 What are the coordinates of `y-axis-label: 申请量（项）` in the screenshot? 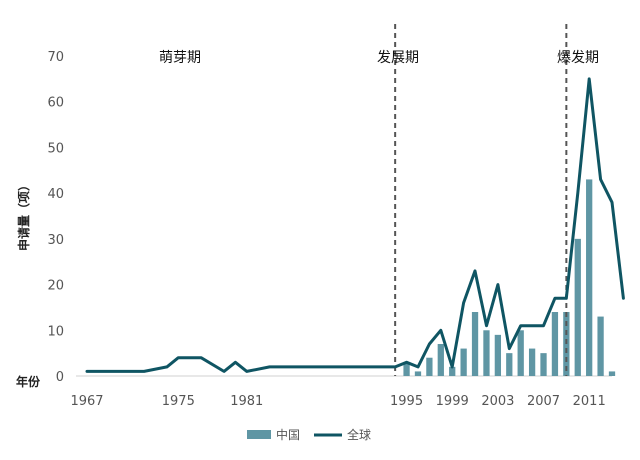 It's located at (23, 215).